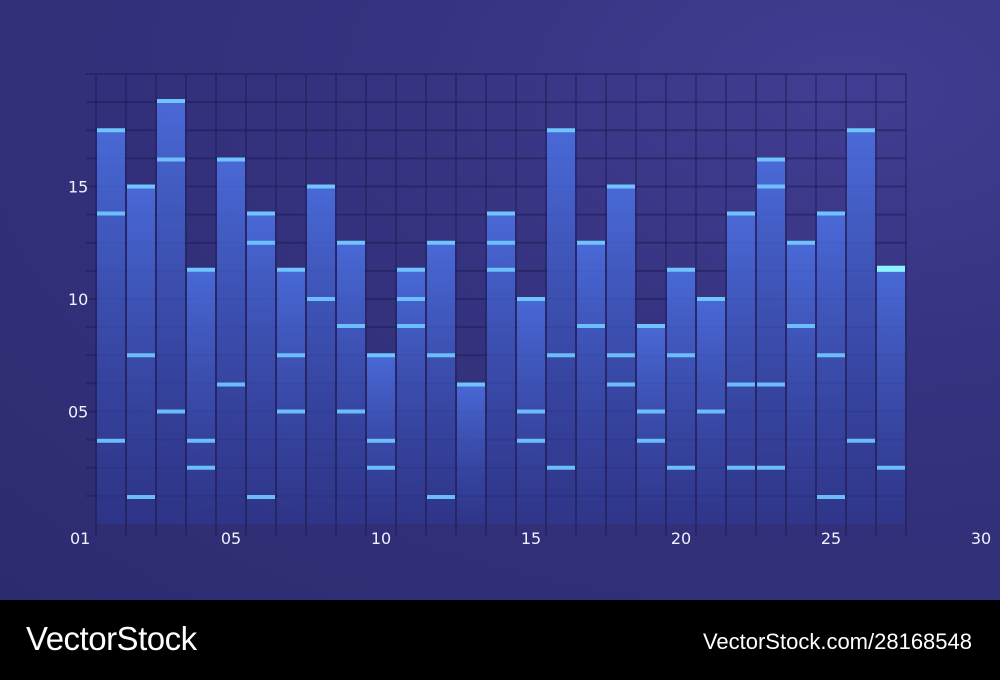 This screenshot has width=1000, height=680. I want to click on image-credit: VectorStock.com/28168548, so click(837, 641).